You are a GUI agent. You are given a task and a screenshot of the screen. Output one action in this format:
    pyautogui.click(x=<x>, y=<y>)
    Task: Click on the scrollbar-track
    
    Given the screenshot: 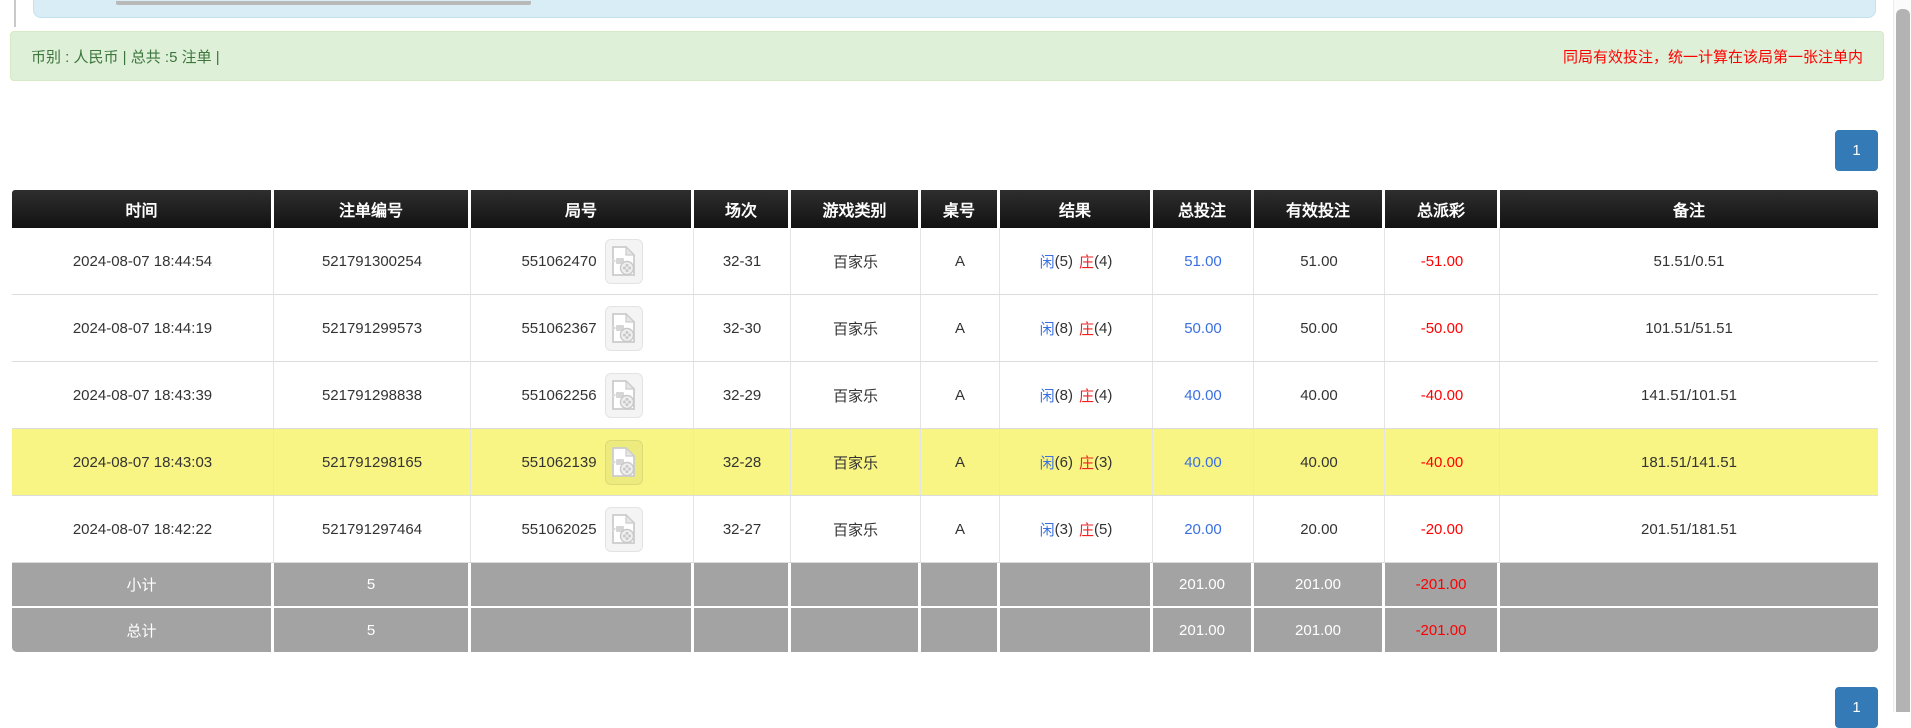 What is the action you would take?
    pyautogui.click(x=1902, y=356)
    